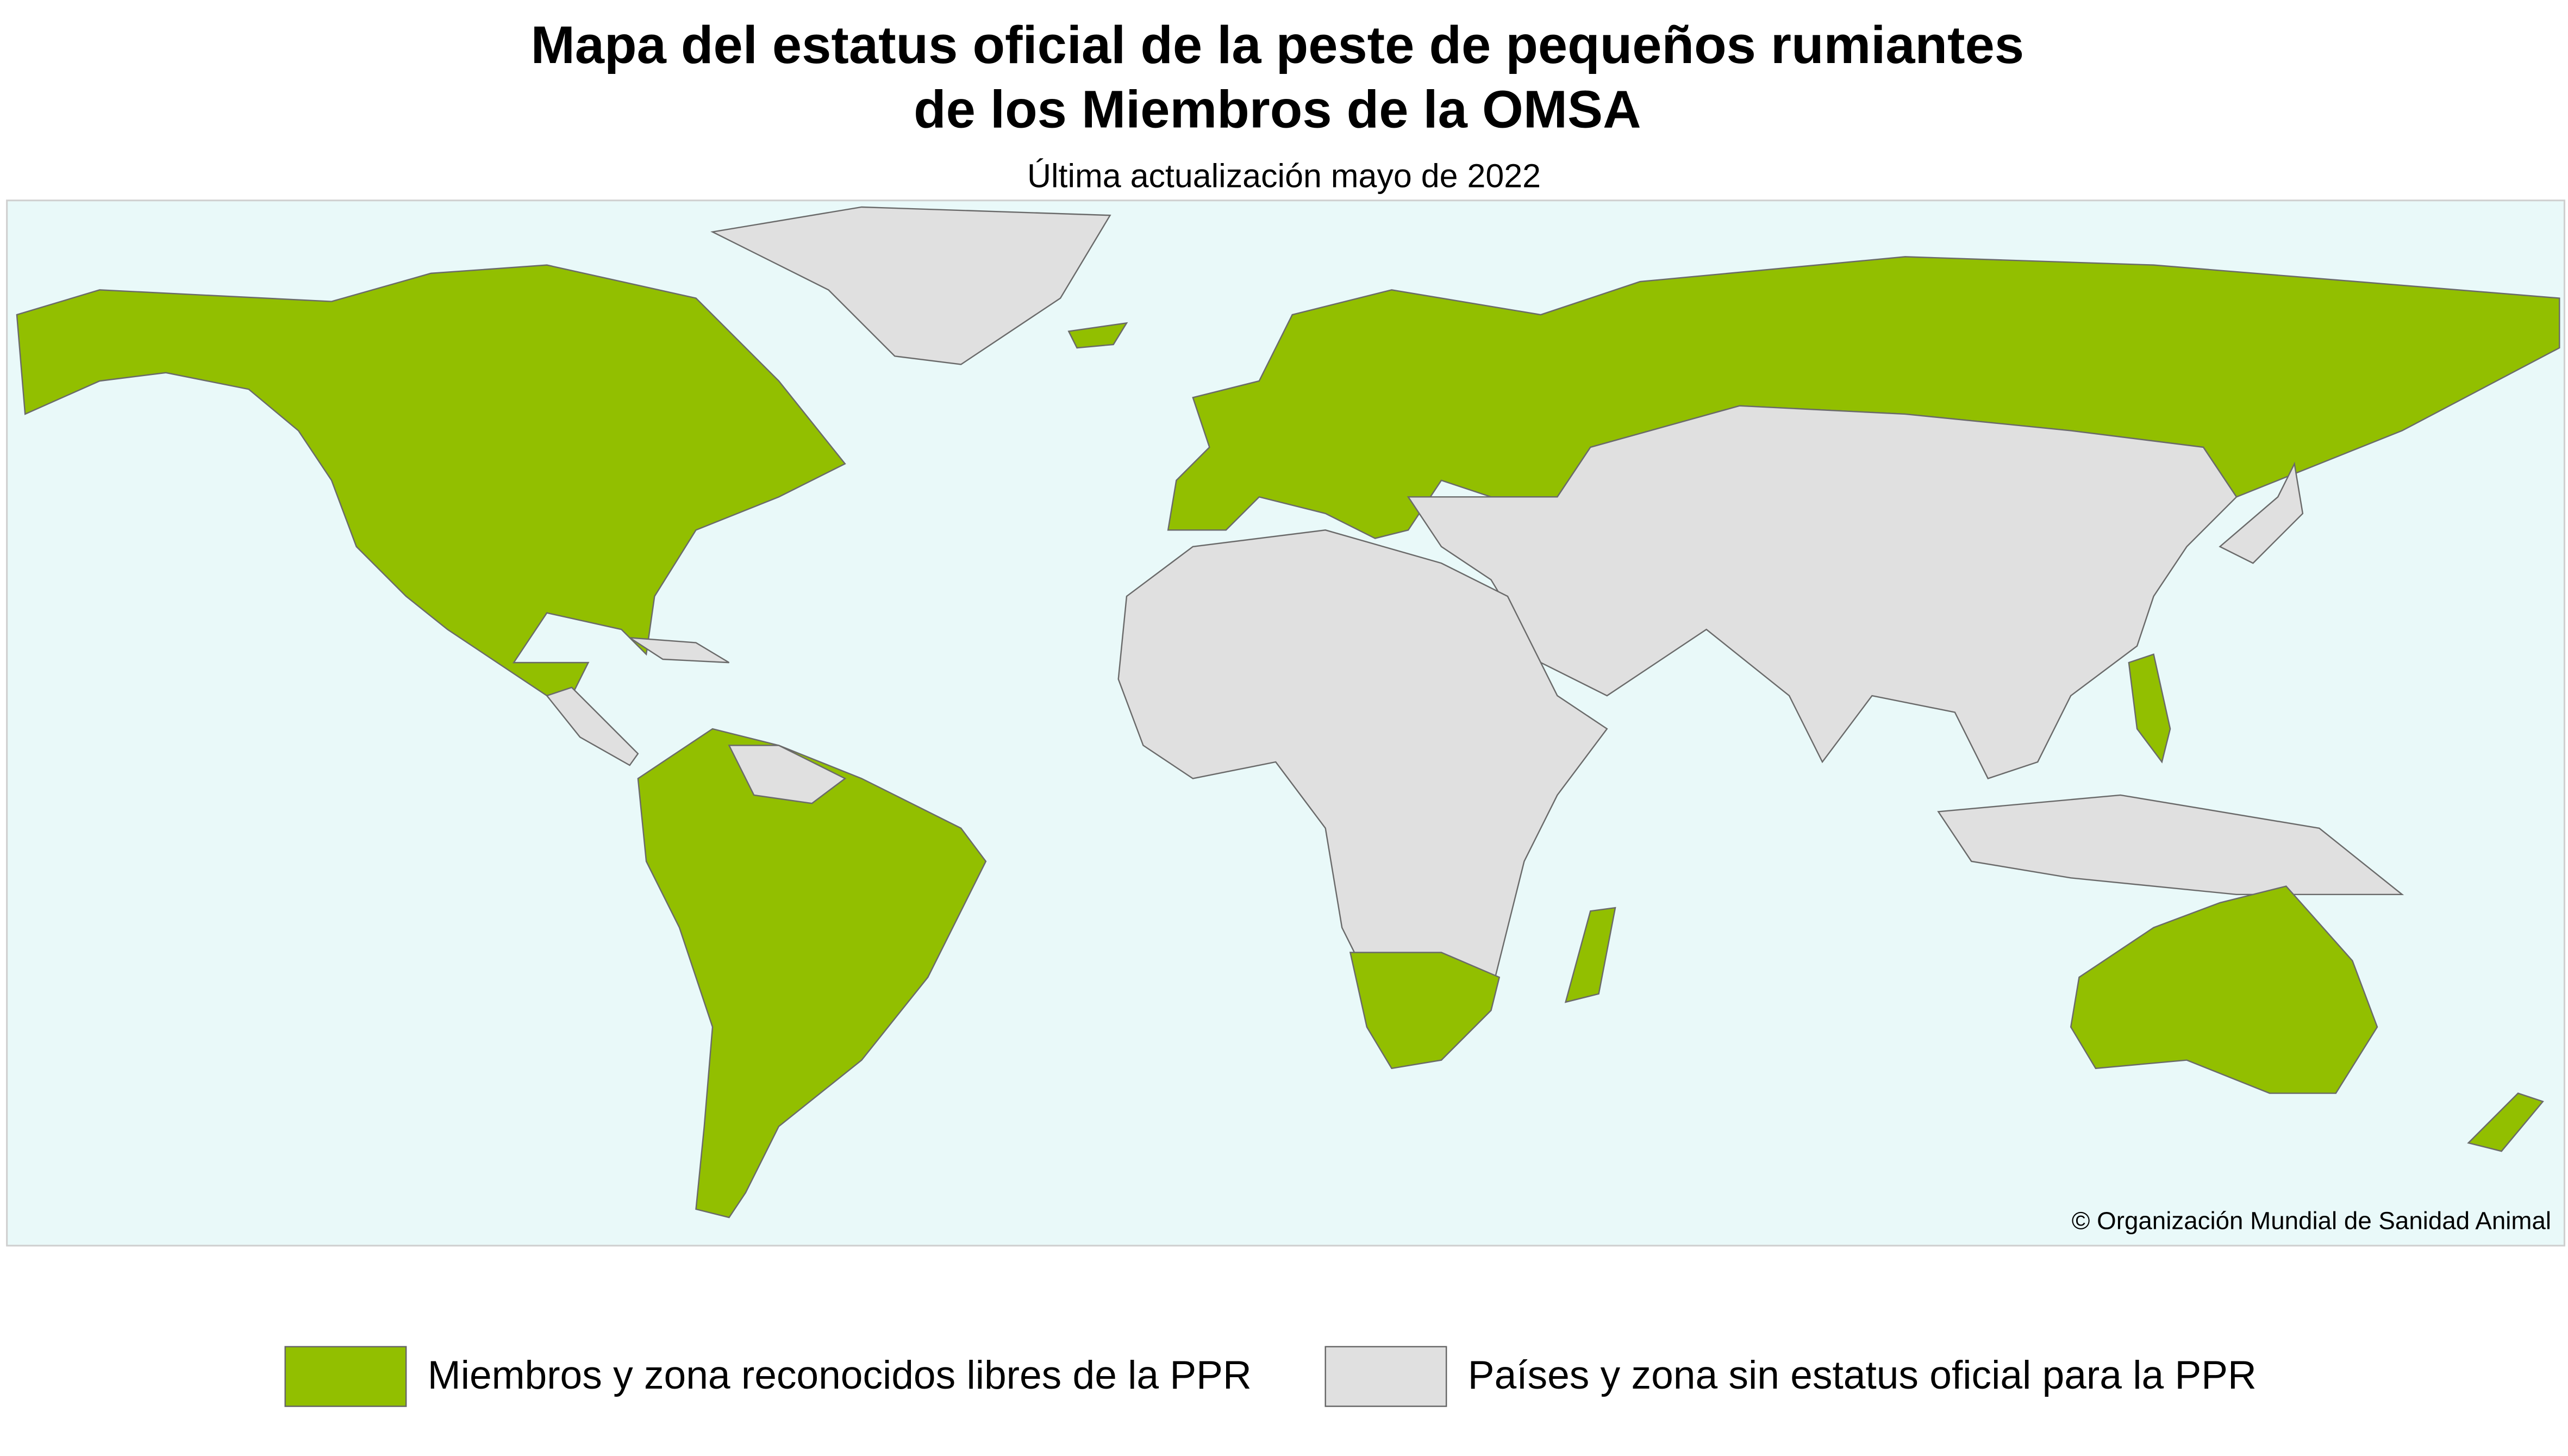  What do you see at coordinates (1097, 335) in the screenshot?
I see `iceland` at bounding box center [1097, 335].